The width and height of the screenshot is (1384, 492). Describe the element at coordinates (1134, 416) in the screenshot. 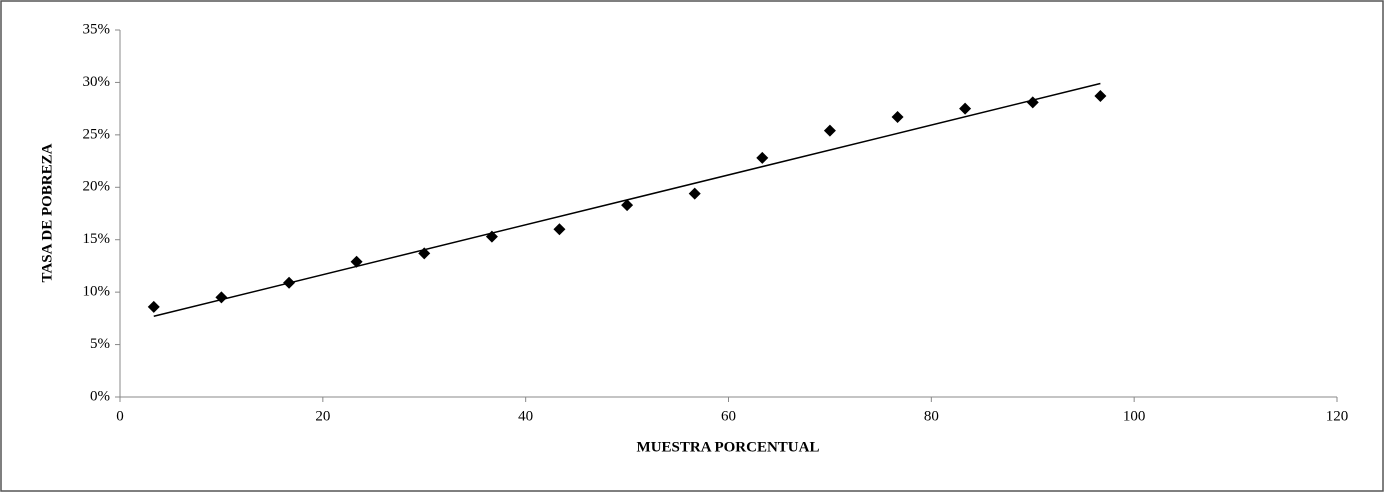

I see `x-tick-label: 100` at that location.